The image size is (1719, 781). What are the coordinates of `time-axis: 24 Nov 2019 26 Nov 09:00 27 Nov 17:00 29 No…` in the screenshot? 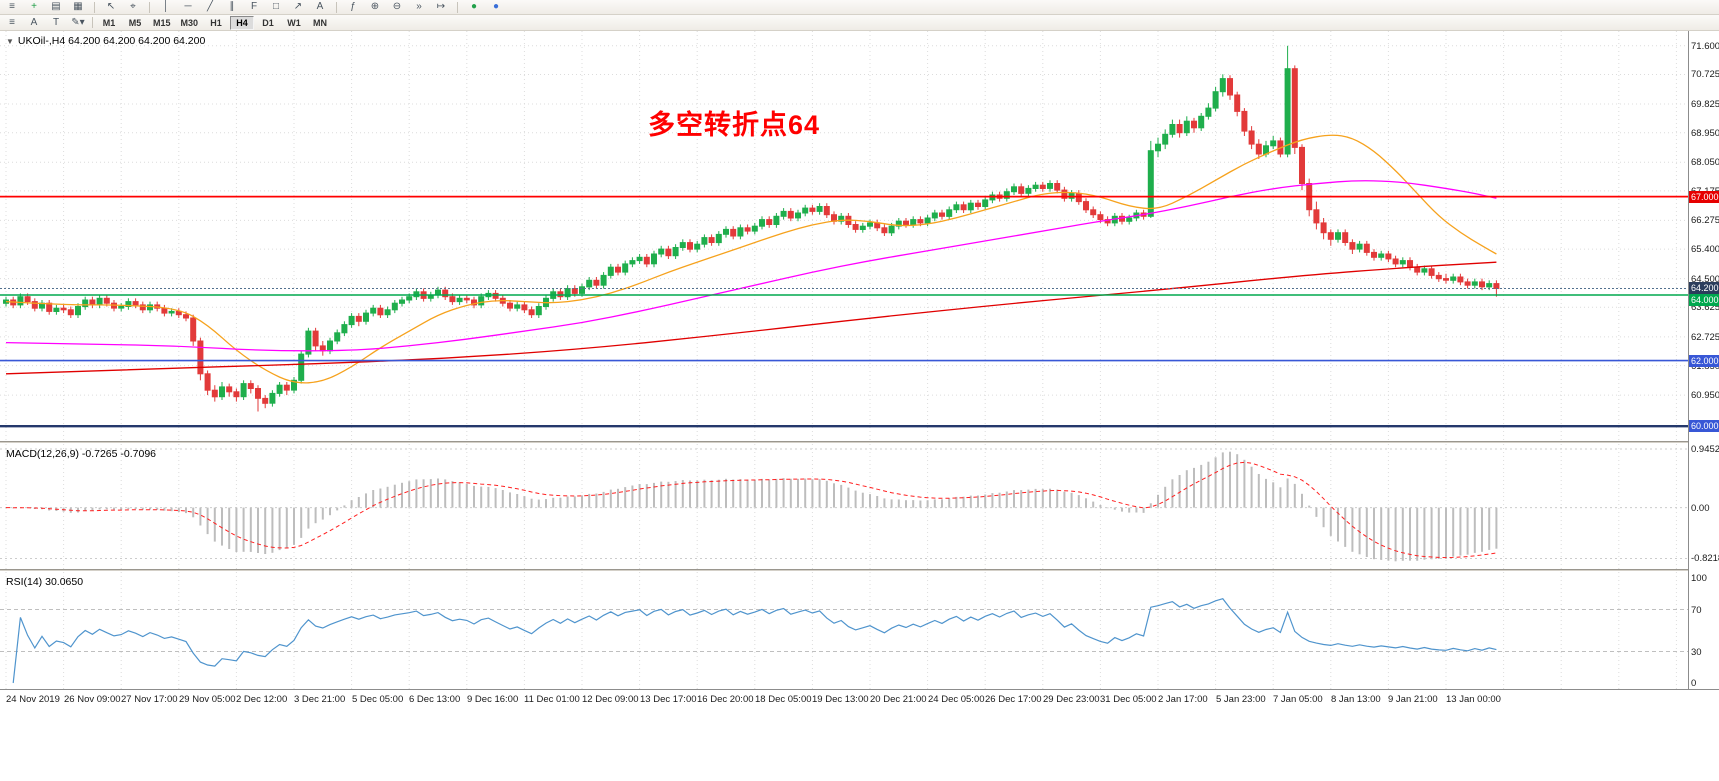 It's located at (859, 700).